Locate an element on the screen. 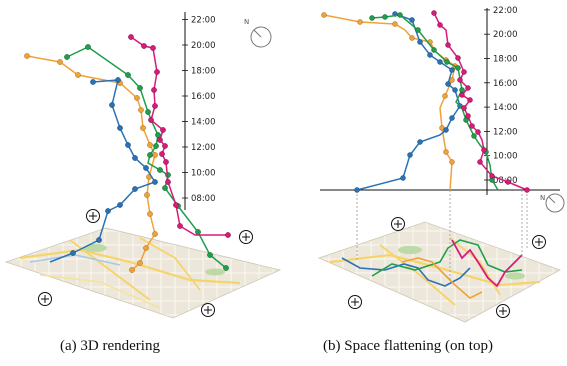  caption-b: (b) Space flattening (on top) is located at coordinates (408, 346).